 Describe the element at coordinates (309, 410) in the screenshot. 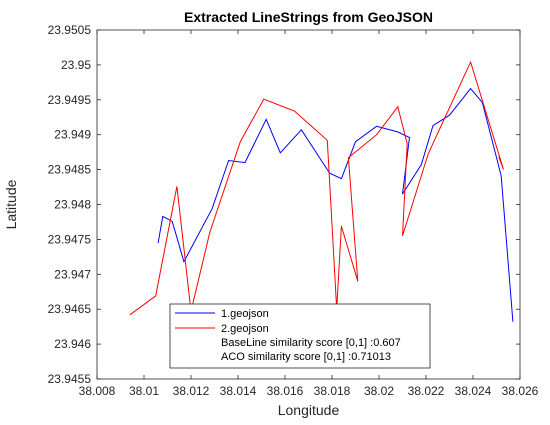

I see `x-axis-label: Longitude` at that location.